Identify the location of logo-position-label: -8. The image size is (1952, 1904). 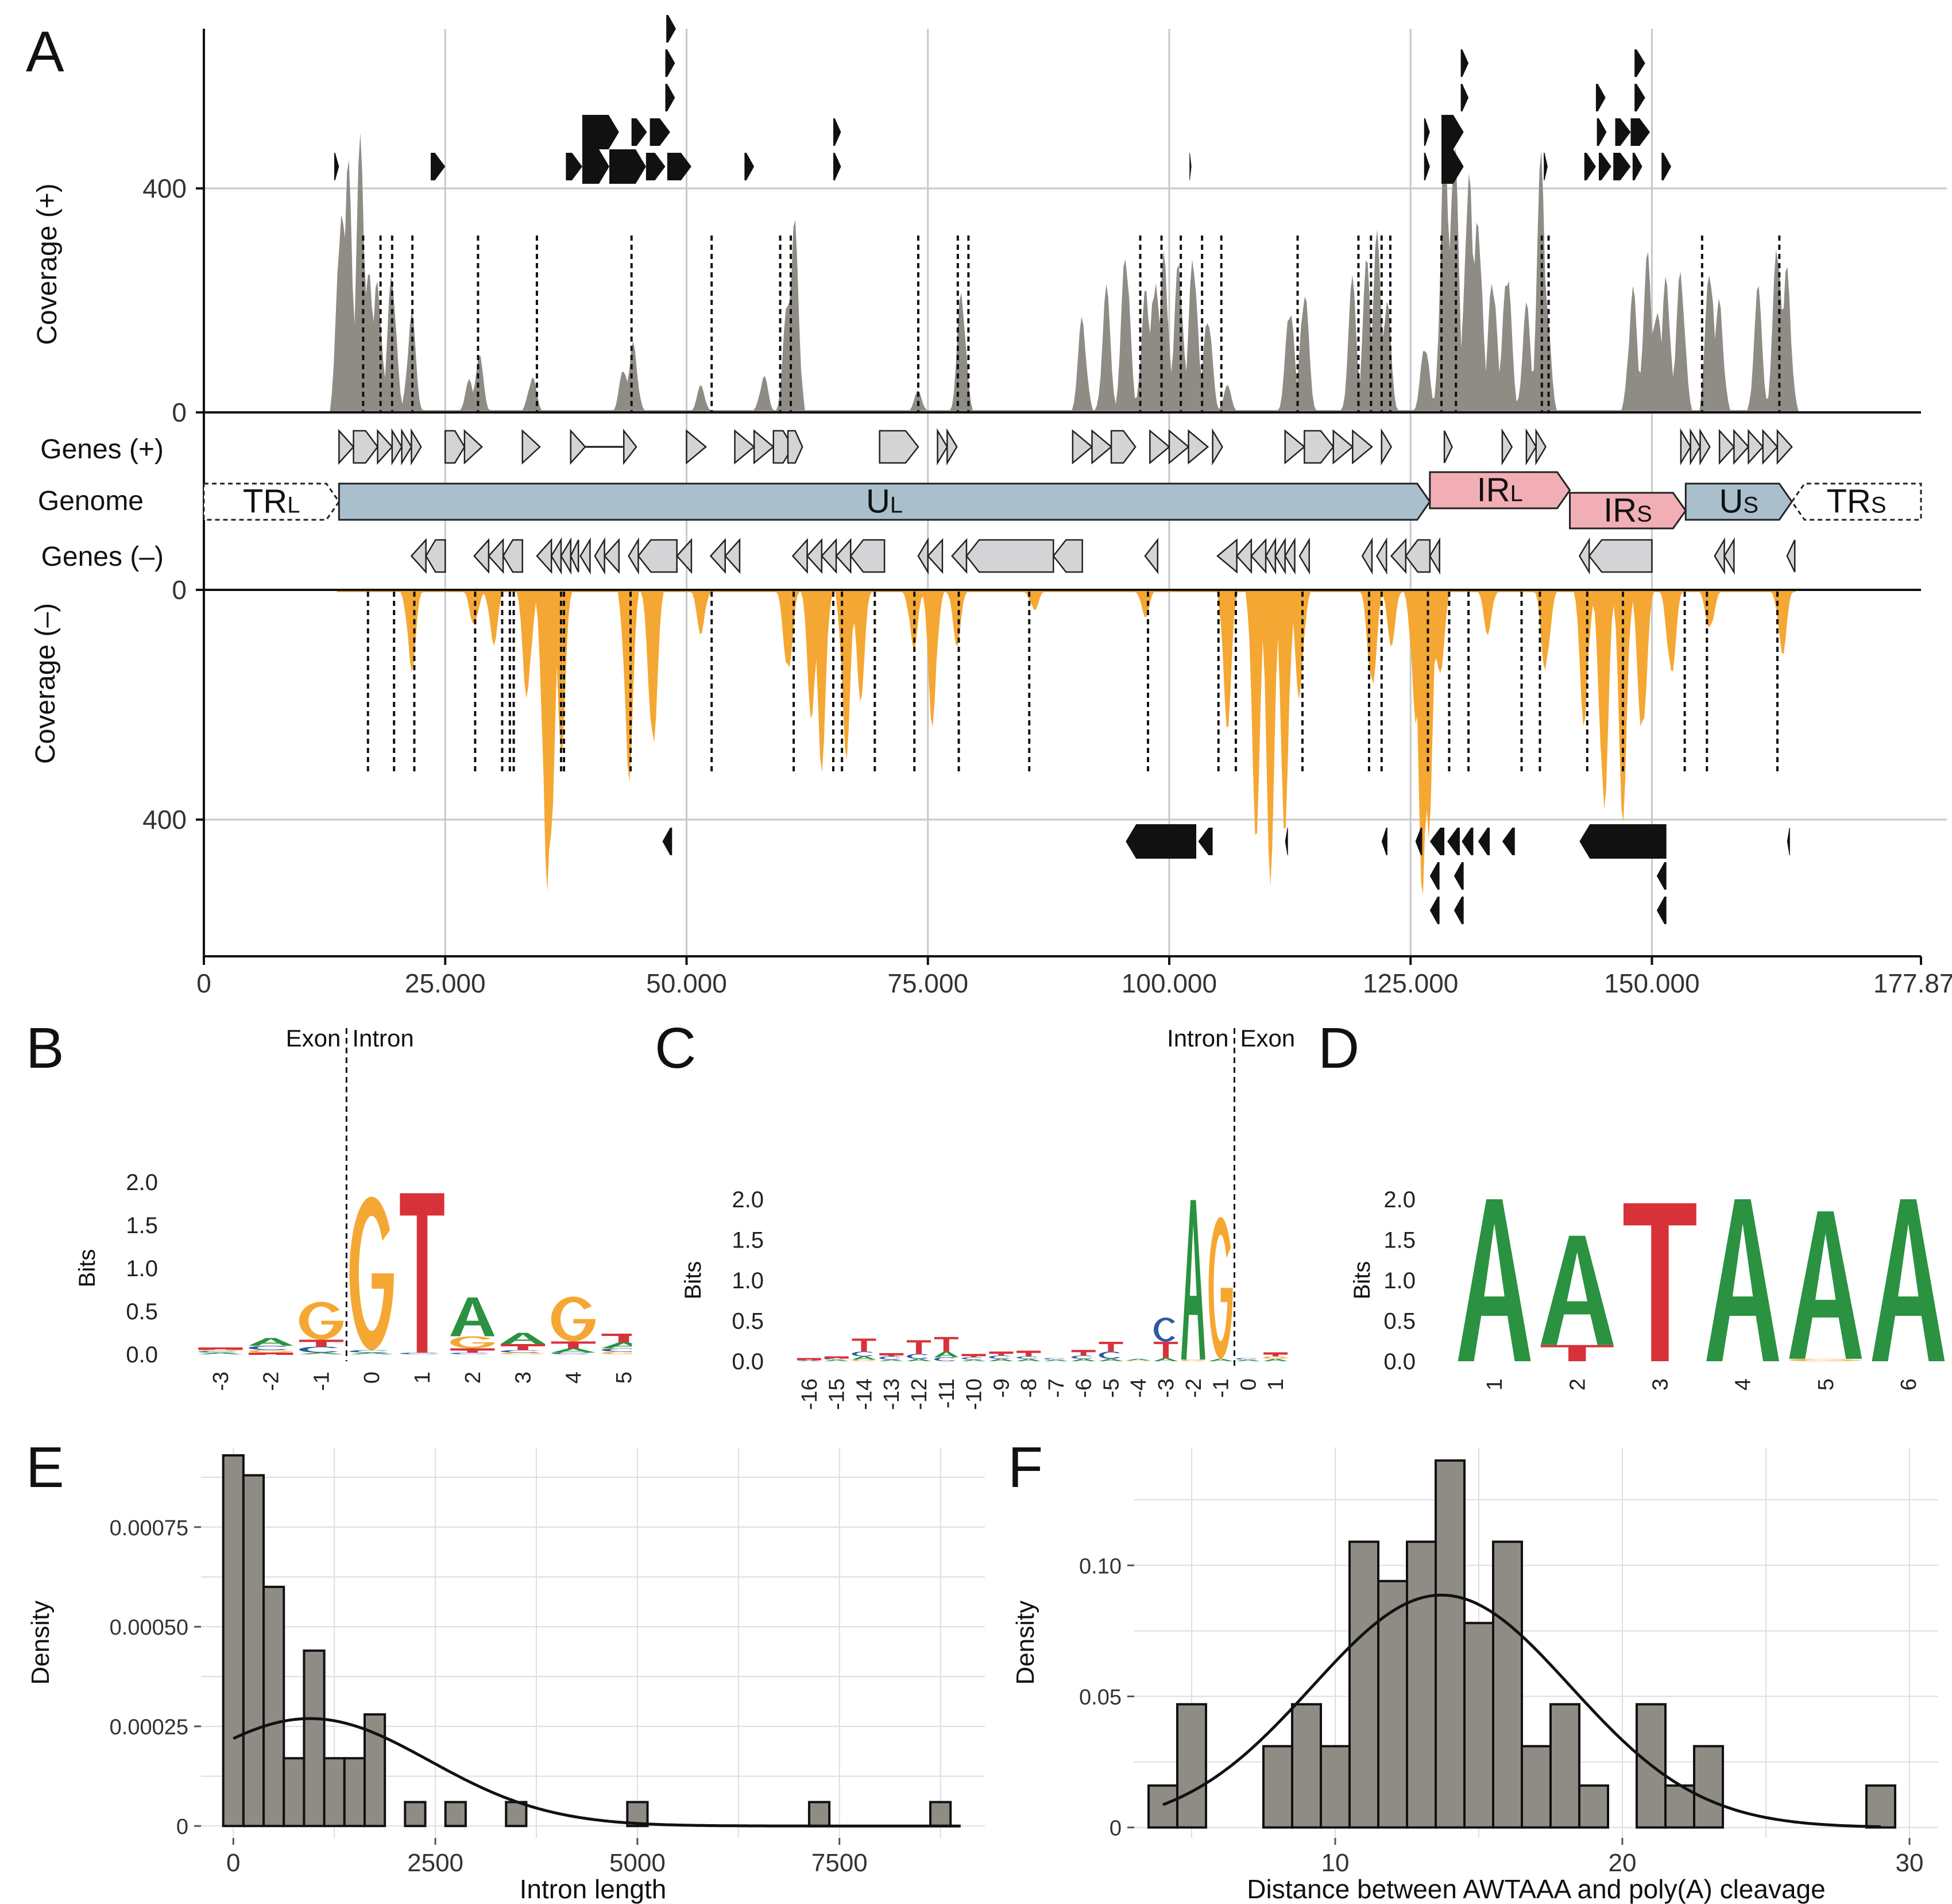
(1029, 1388).